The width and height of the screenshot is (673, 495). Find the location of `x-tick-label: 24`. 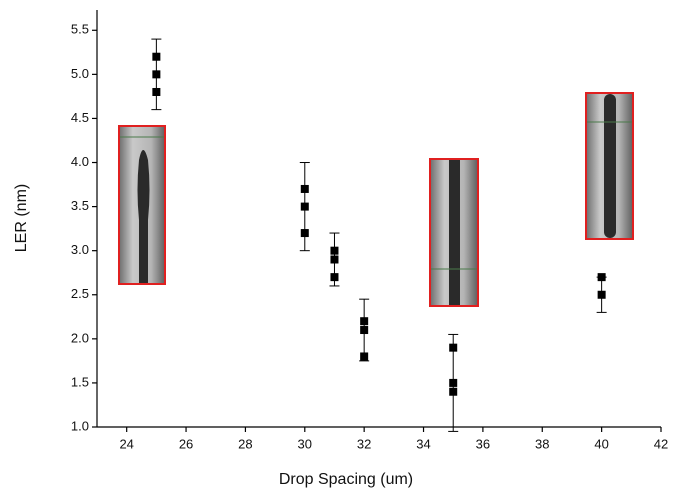

x-tick-label: 24 is located at coordinates (126, 443).